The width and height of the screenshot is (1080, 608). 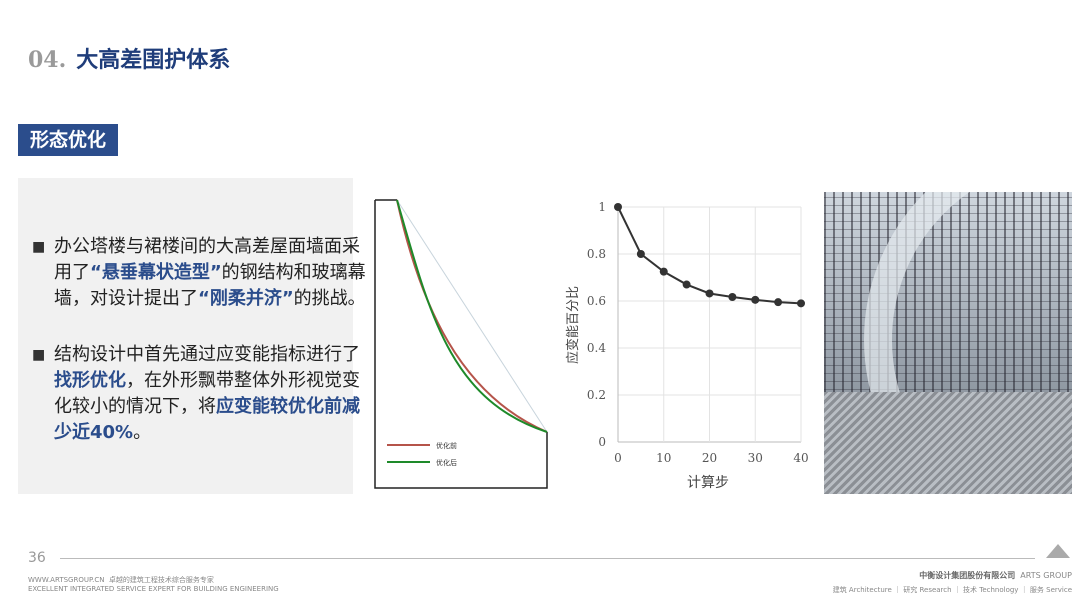 What do you see at coordinates (37, 558) in the screenshot?
I see `page-number: 36` at bounding box center [37, 558].